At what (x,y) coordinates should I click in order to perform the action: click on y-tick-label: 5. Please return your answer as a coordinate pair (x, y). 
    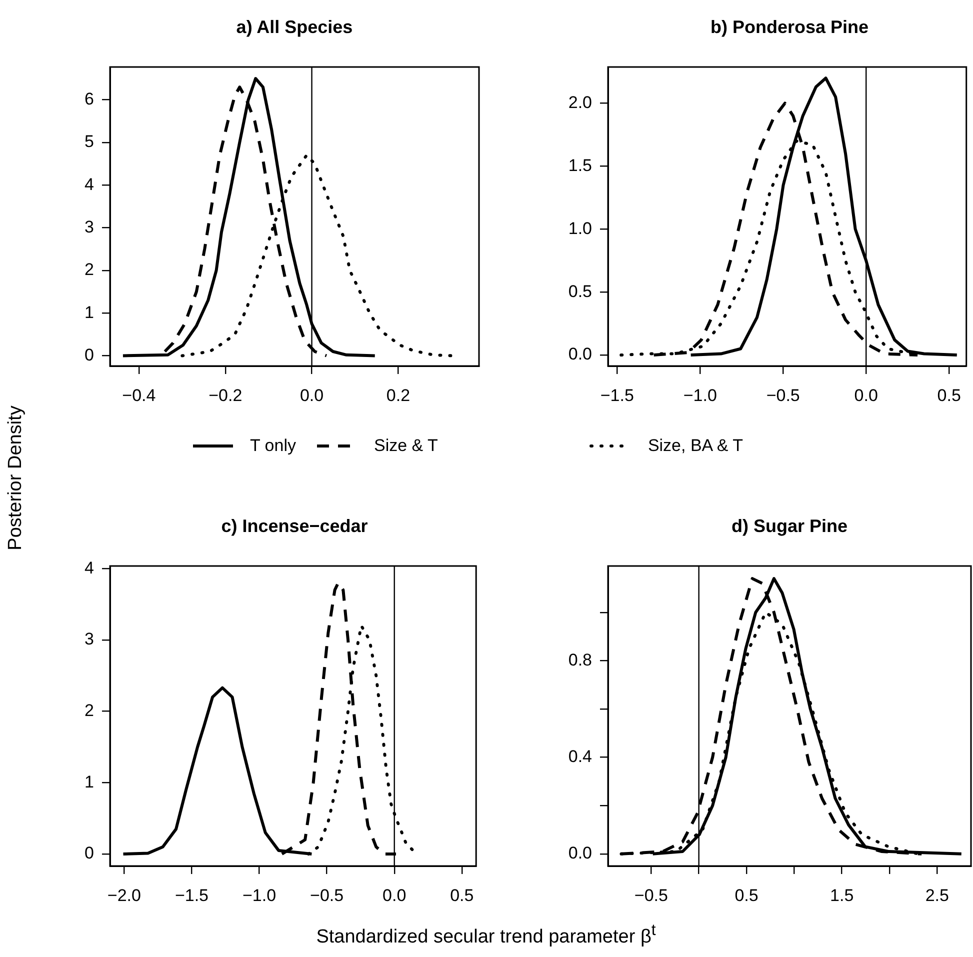
    Looking at the image, I should click on (89, 142).